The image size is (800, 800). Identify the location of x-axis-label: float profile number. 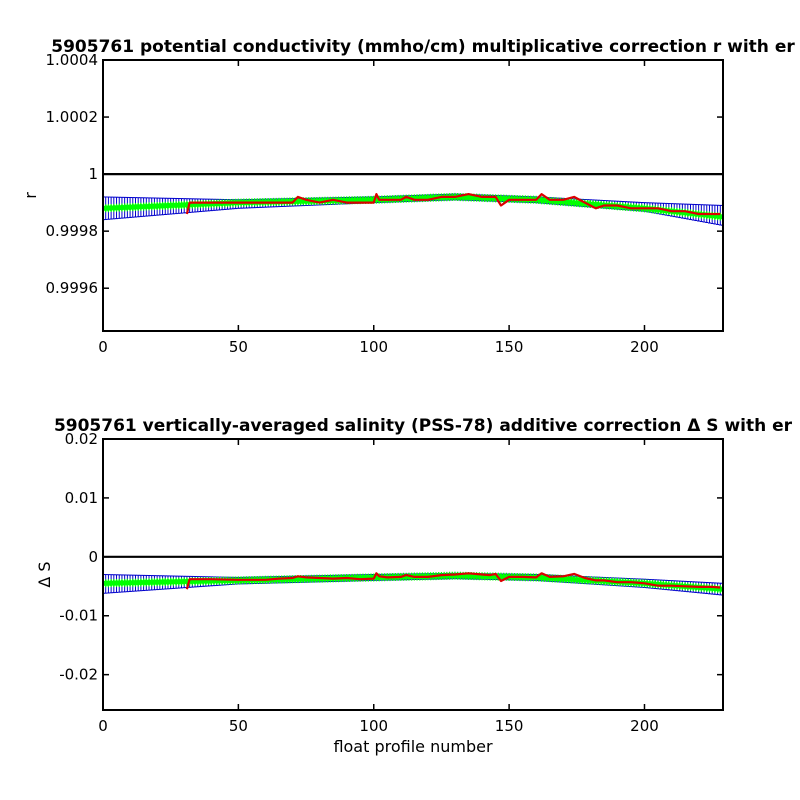
(413, 746).